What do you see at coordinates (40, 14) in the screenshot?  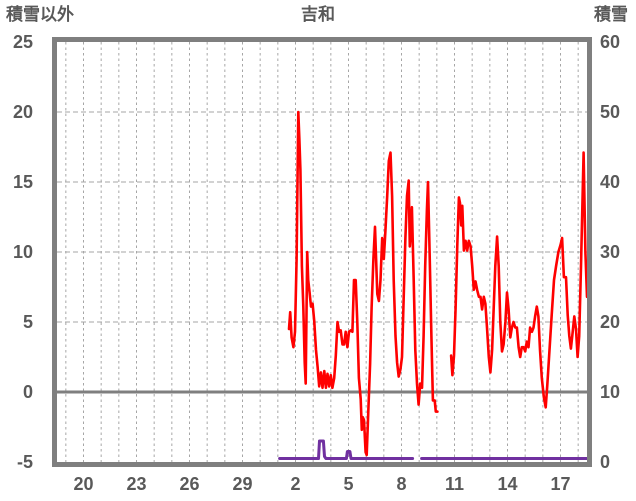 I see `left-axis-title: 積雪以外` at bounding box center [40, 14].